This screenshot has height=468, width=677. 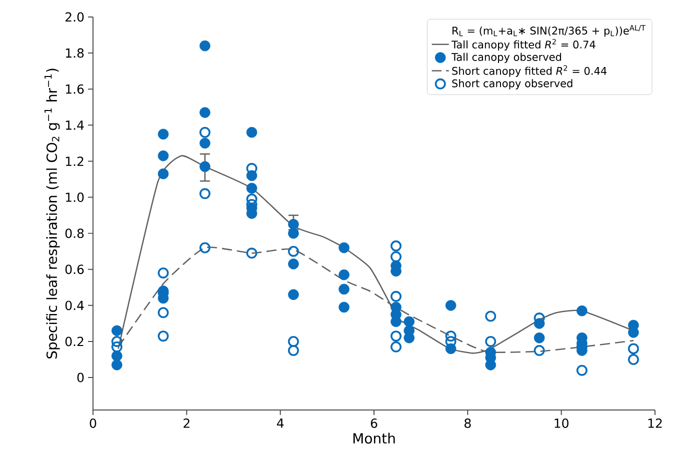 I want to click on y-tick-label: 0.4, so click(x=74, y=305).